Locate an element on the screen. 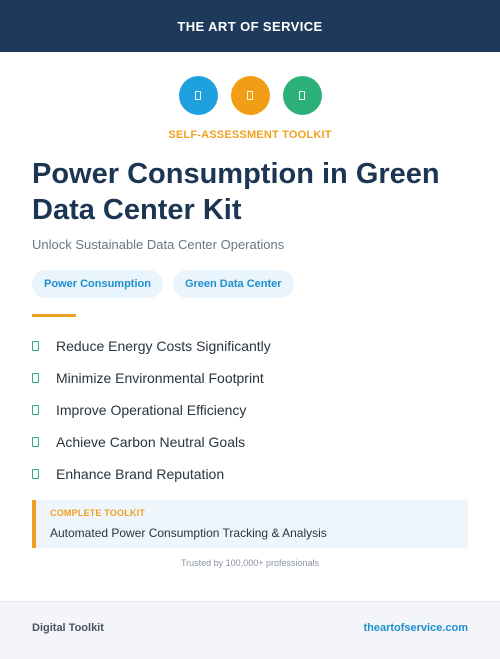 Image resolution: width=500 pixels, height=659 pixels. header-bar: THE ART OF SERVICE is located at coordinates (250, 26).